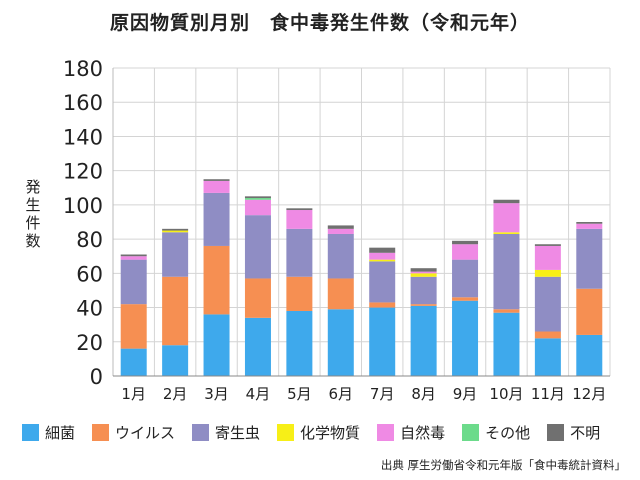  I want to click on x-tick-label: 4月, so click(258, 394).